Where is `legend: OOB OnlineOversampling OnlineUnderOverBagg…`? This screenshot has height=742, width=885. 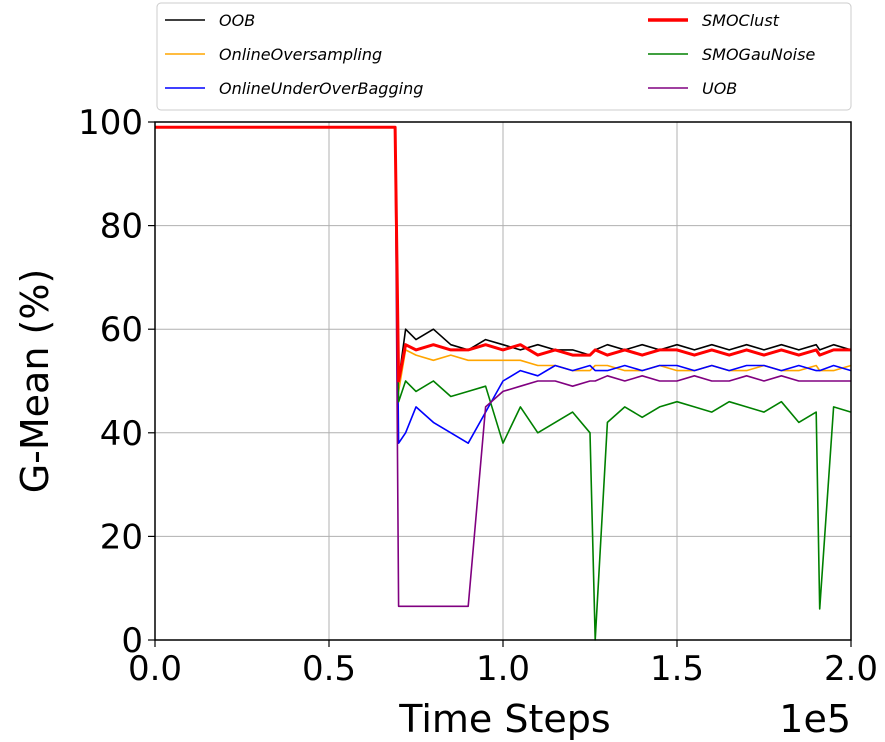
legend: OOB OnlineOversampling OnlineUnderOverBagg… is located at coordinates (504, 56).